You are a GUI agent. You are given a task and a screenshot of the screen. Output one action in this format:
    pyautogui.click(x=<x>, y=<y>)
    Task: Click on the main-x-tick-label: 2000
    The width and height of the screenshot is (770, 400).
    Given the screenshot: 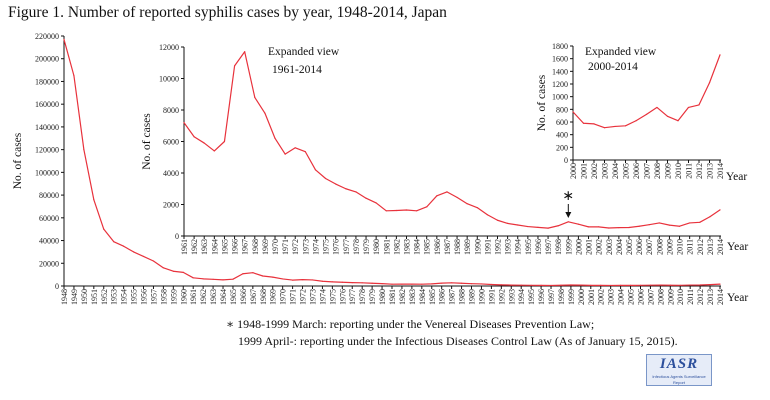 What is the action you would take?
    pyautogui.click(x=581, y=297)
    